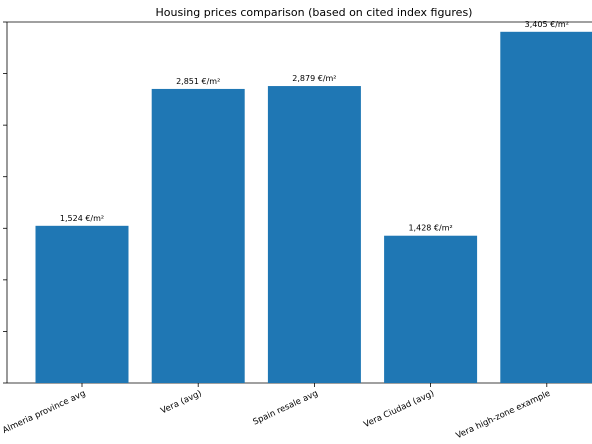  Describe the element at coordinates (44, 412) in the screenshot. I see `x-tick-label: Almeria province avg` at that location.